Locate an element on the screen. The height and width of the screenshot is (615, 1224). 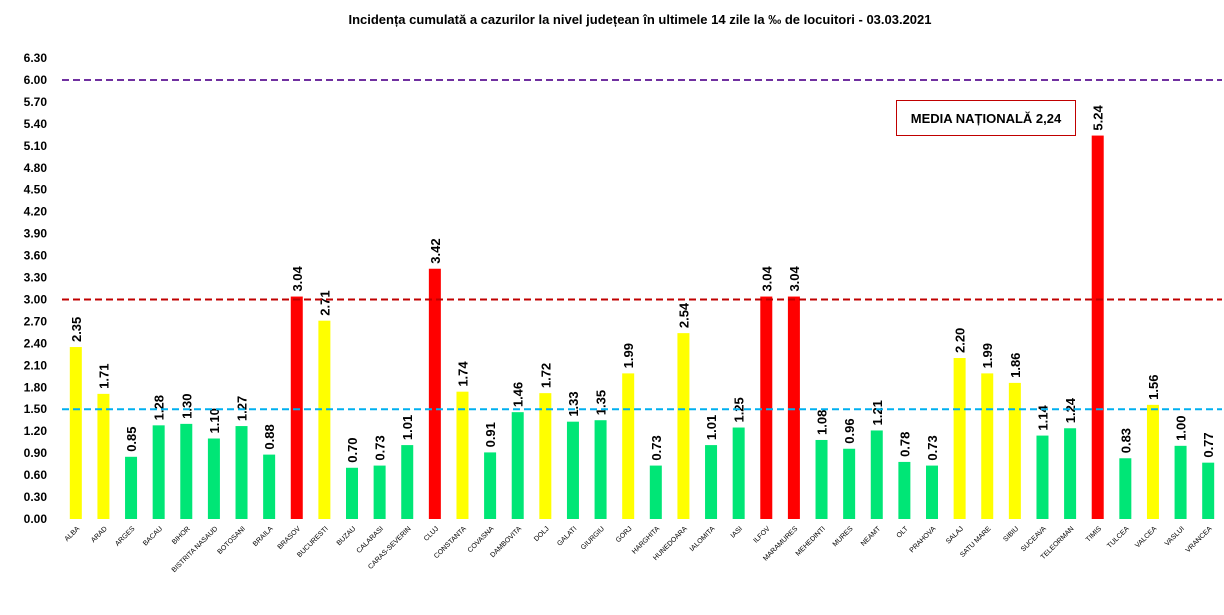
y-tick-label: 4.50 is located at coordinates (36, 190).